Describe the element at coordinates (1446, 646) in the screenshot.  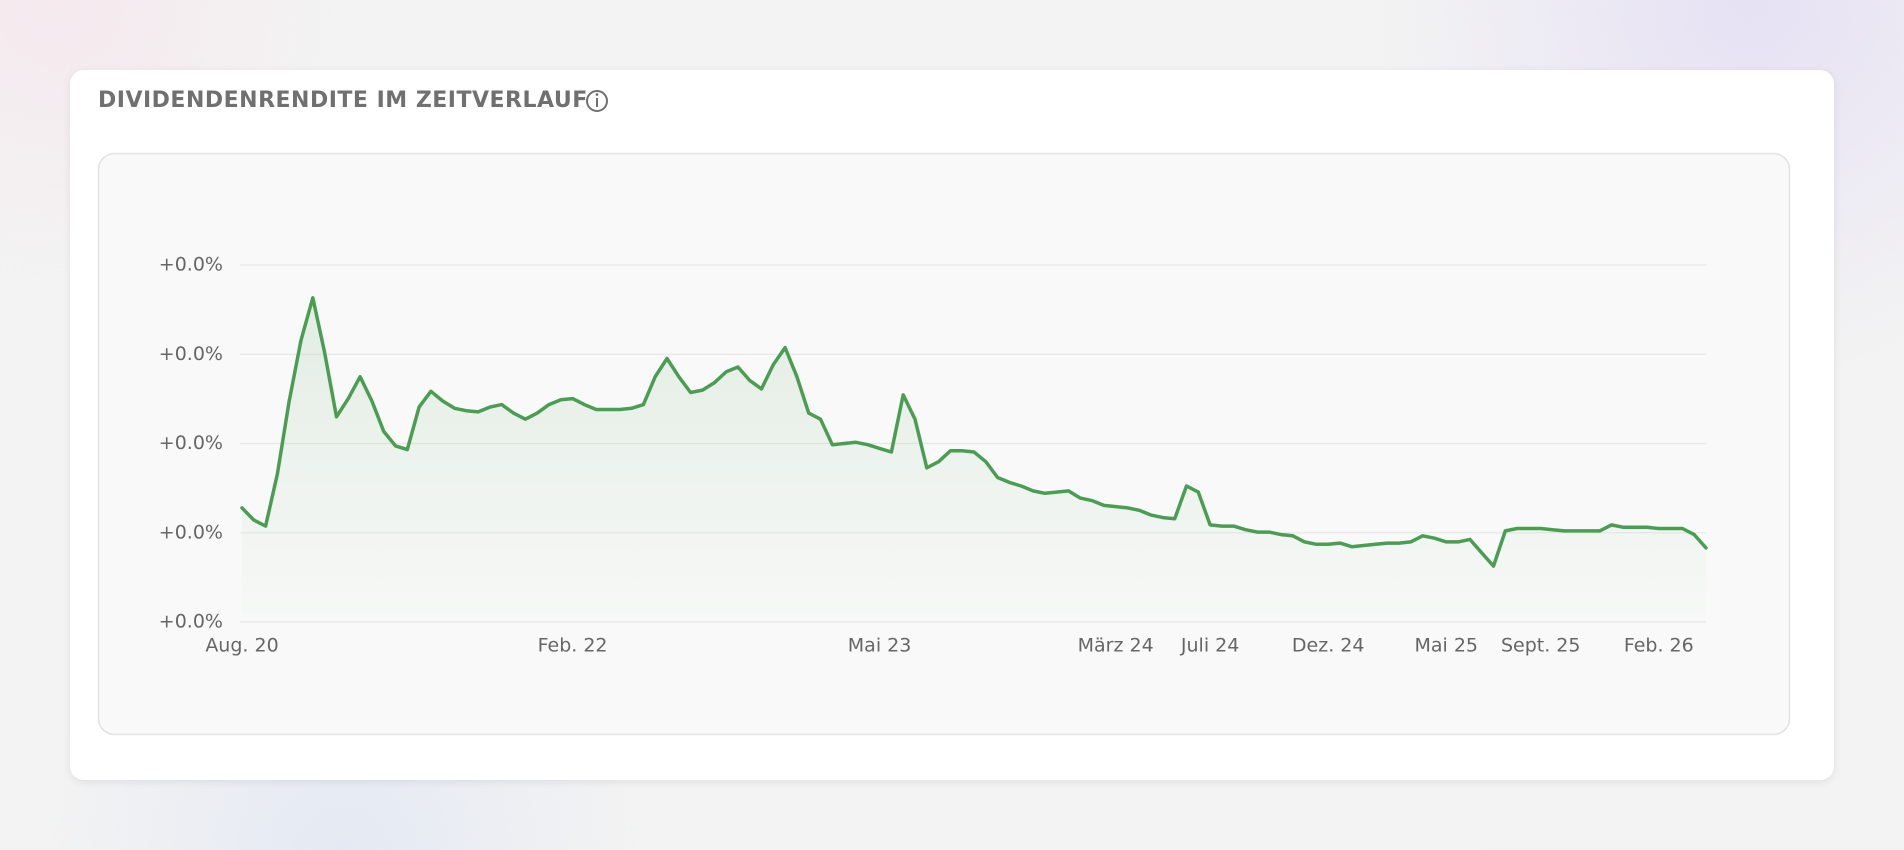
I see `x-tick-label: Mai 25` at that location.